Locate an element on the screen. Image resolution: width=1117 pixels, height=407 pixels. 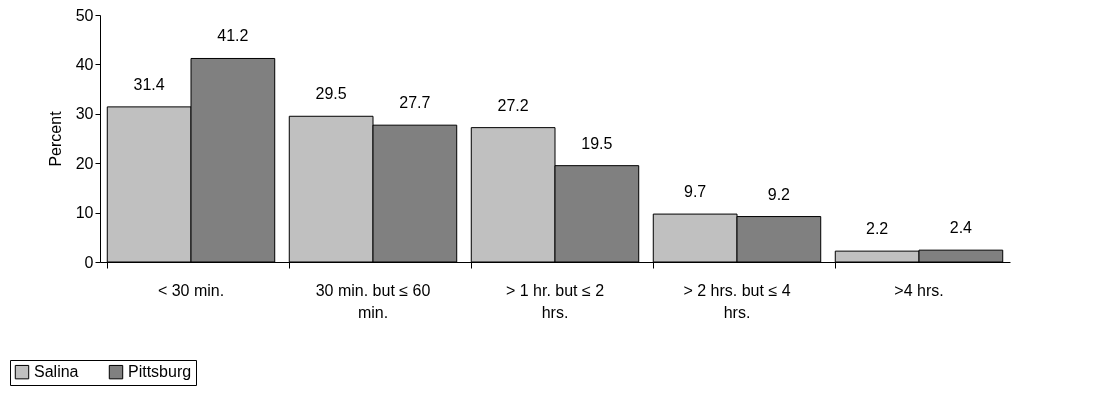
data-label: 19.5 is located at coordinates (597, 143).